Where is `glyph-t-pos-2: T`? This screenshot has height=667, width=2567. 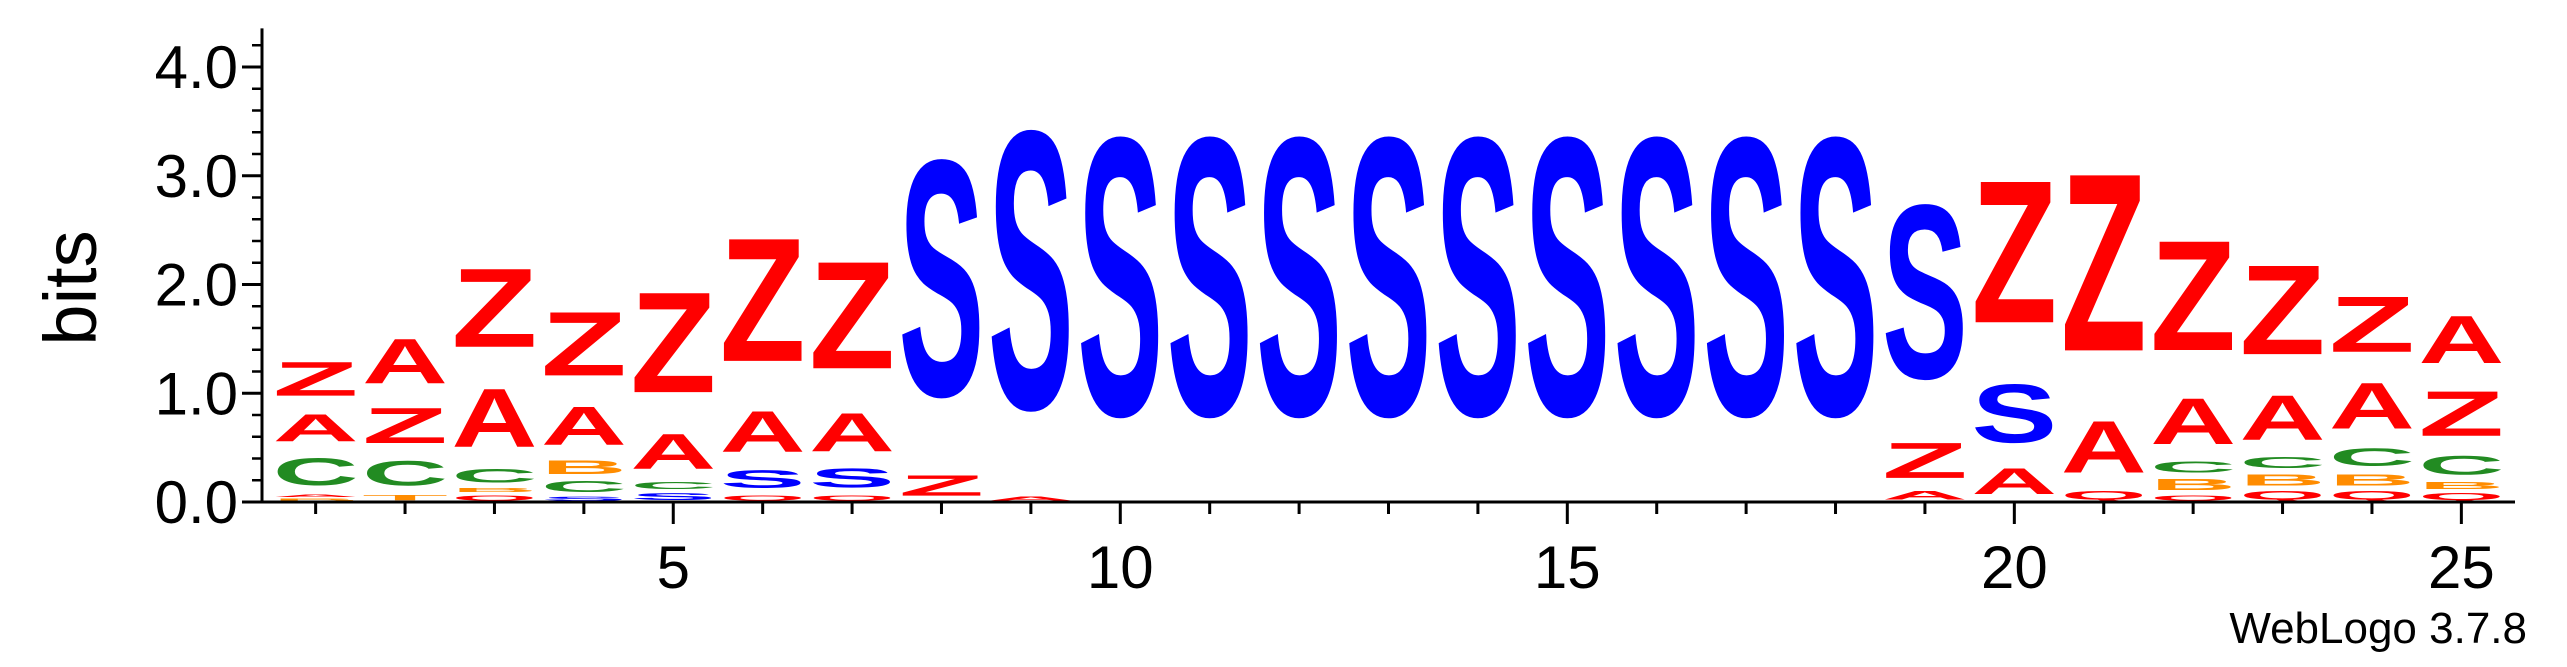 glyph-t-pos-2: T is located at coordinates (405, 497).